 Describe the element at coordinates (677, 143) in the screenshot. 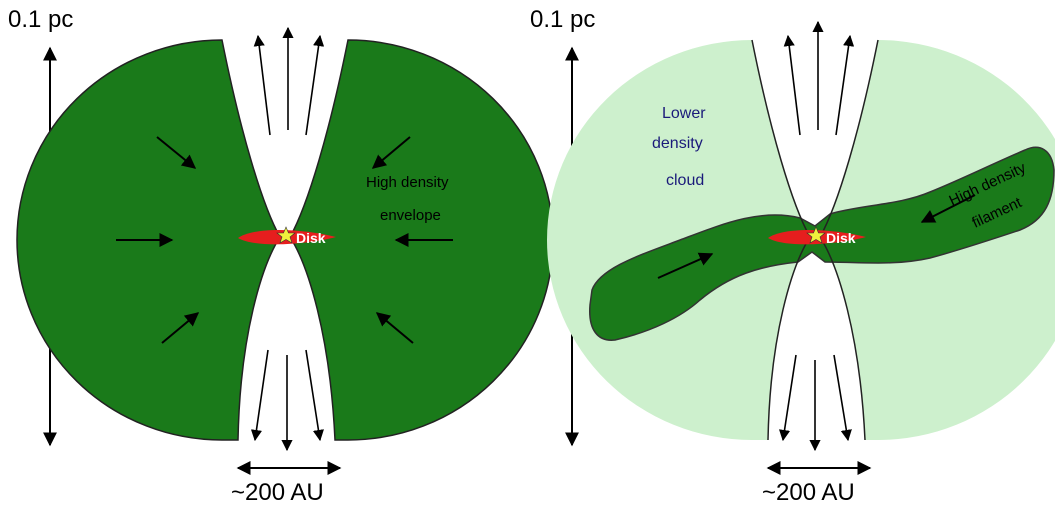

I see `right-cloud-label-2: density` at that location.